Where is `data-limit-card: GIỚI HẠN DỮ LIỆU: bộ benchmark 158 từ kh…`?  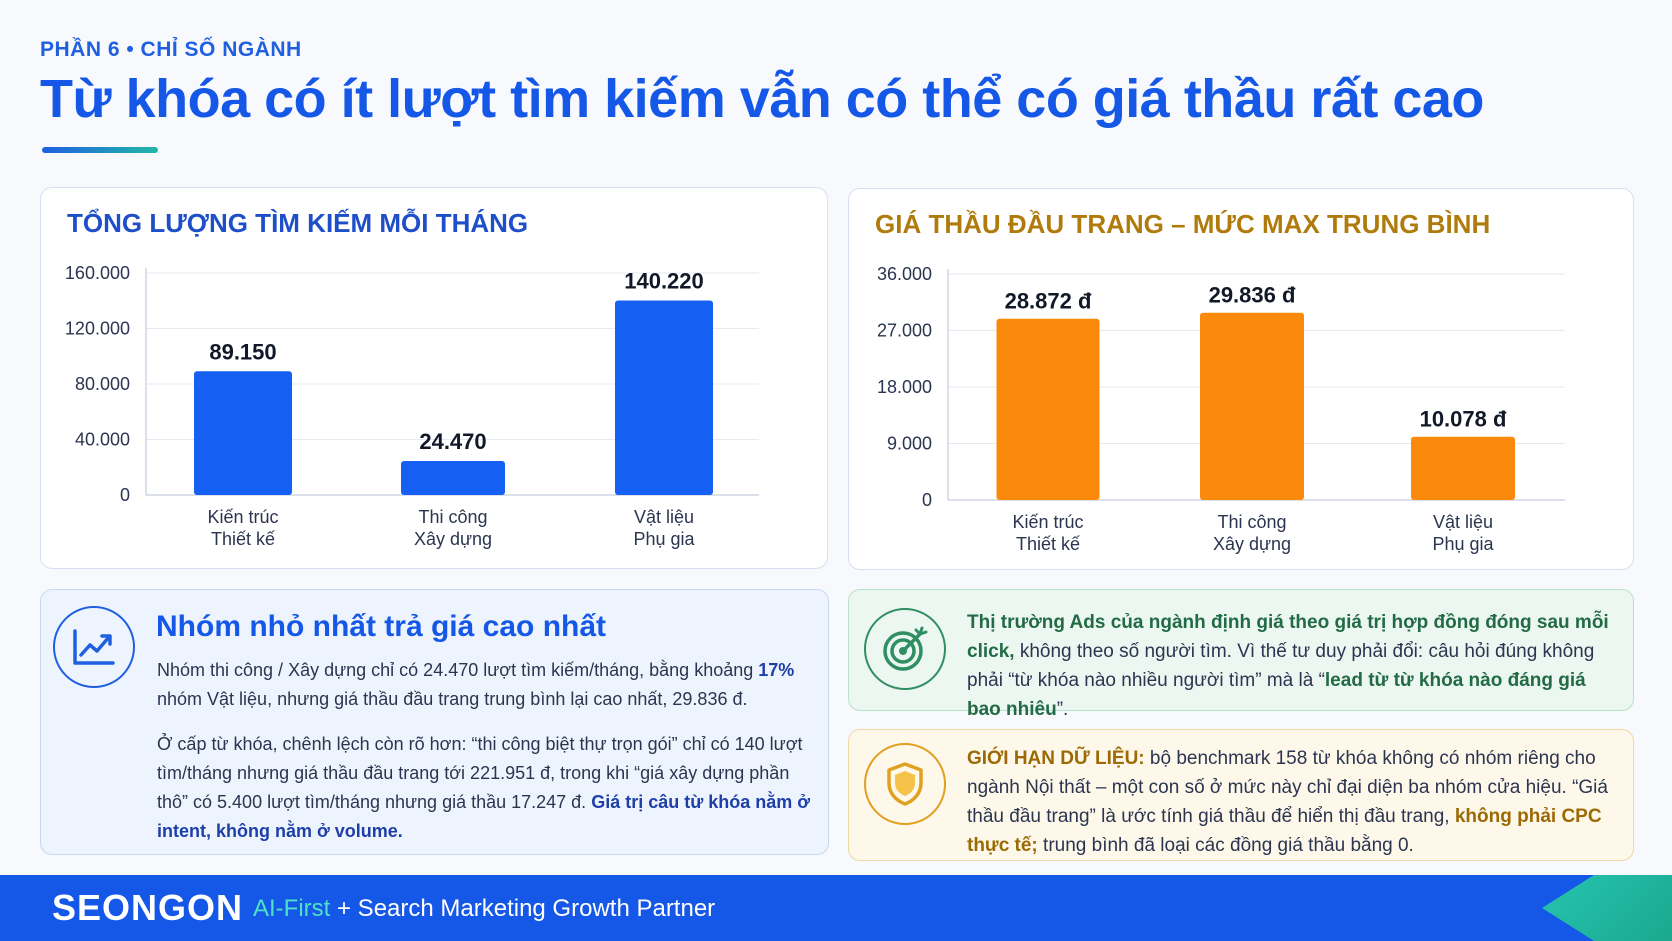 data-limit-card: GIỚI HẠN DỮ LIỆU: bộ benchmark 158 từ kh… is located at coordinates (1241, 795).